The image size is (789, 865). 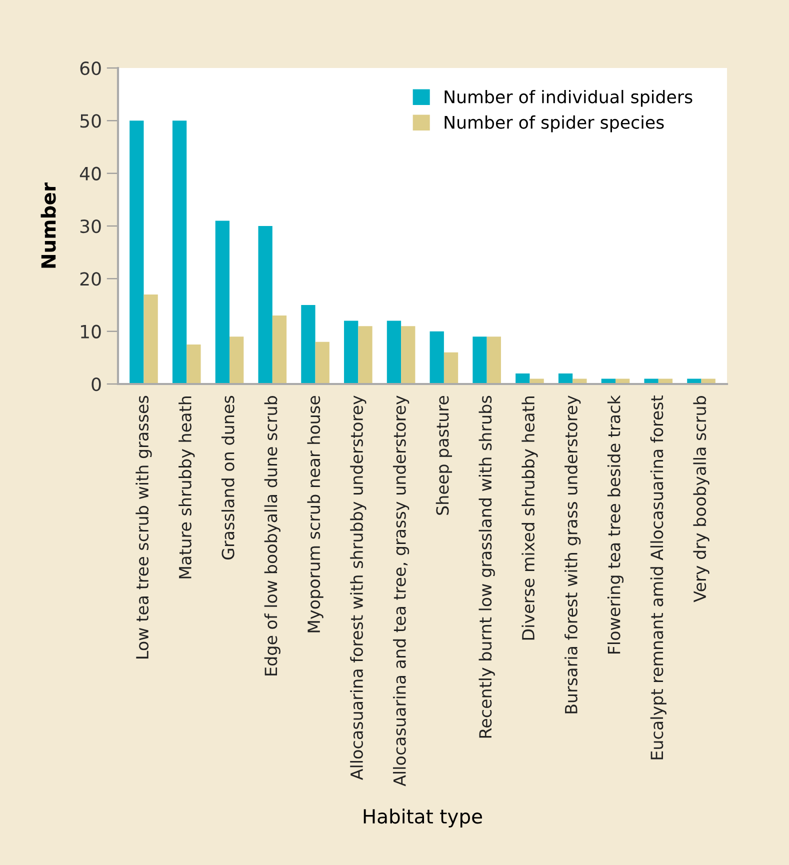 I want to click on x-tick-label: Very dry boobyalla scrub, so click(x=701, y=499).